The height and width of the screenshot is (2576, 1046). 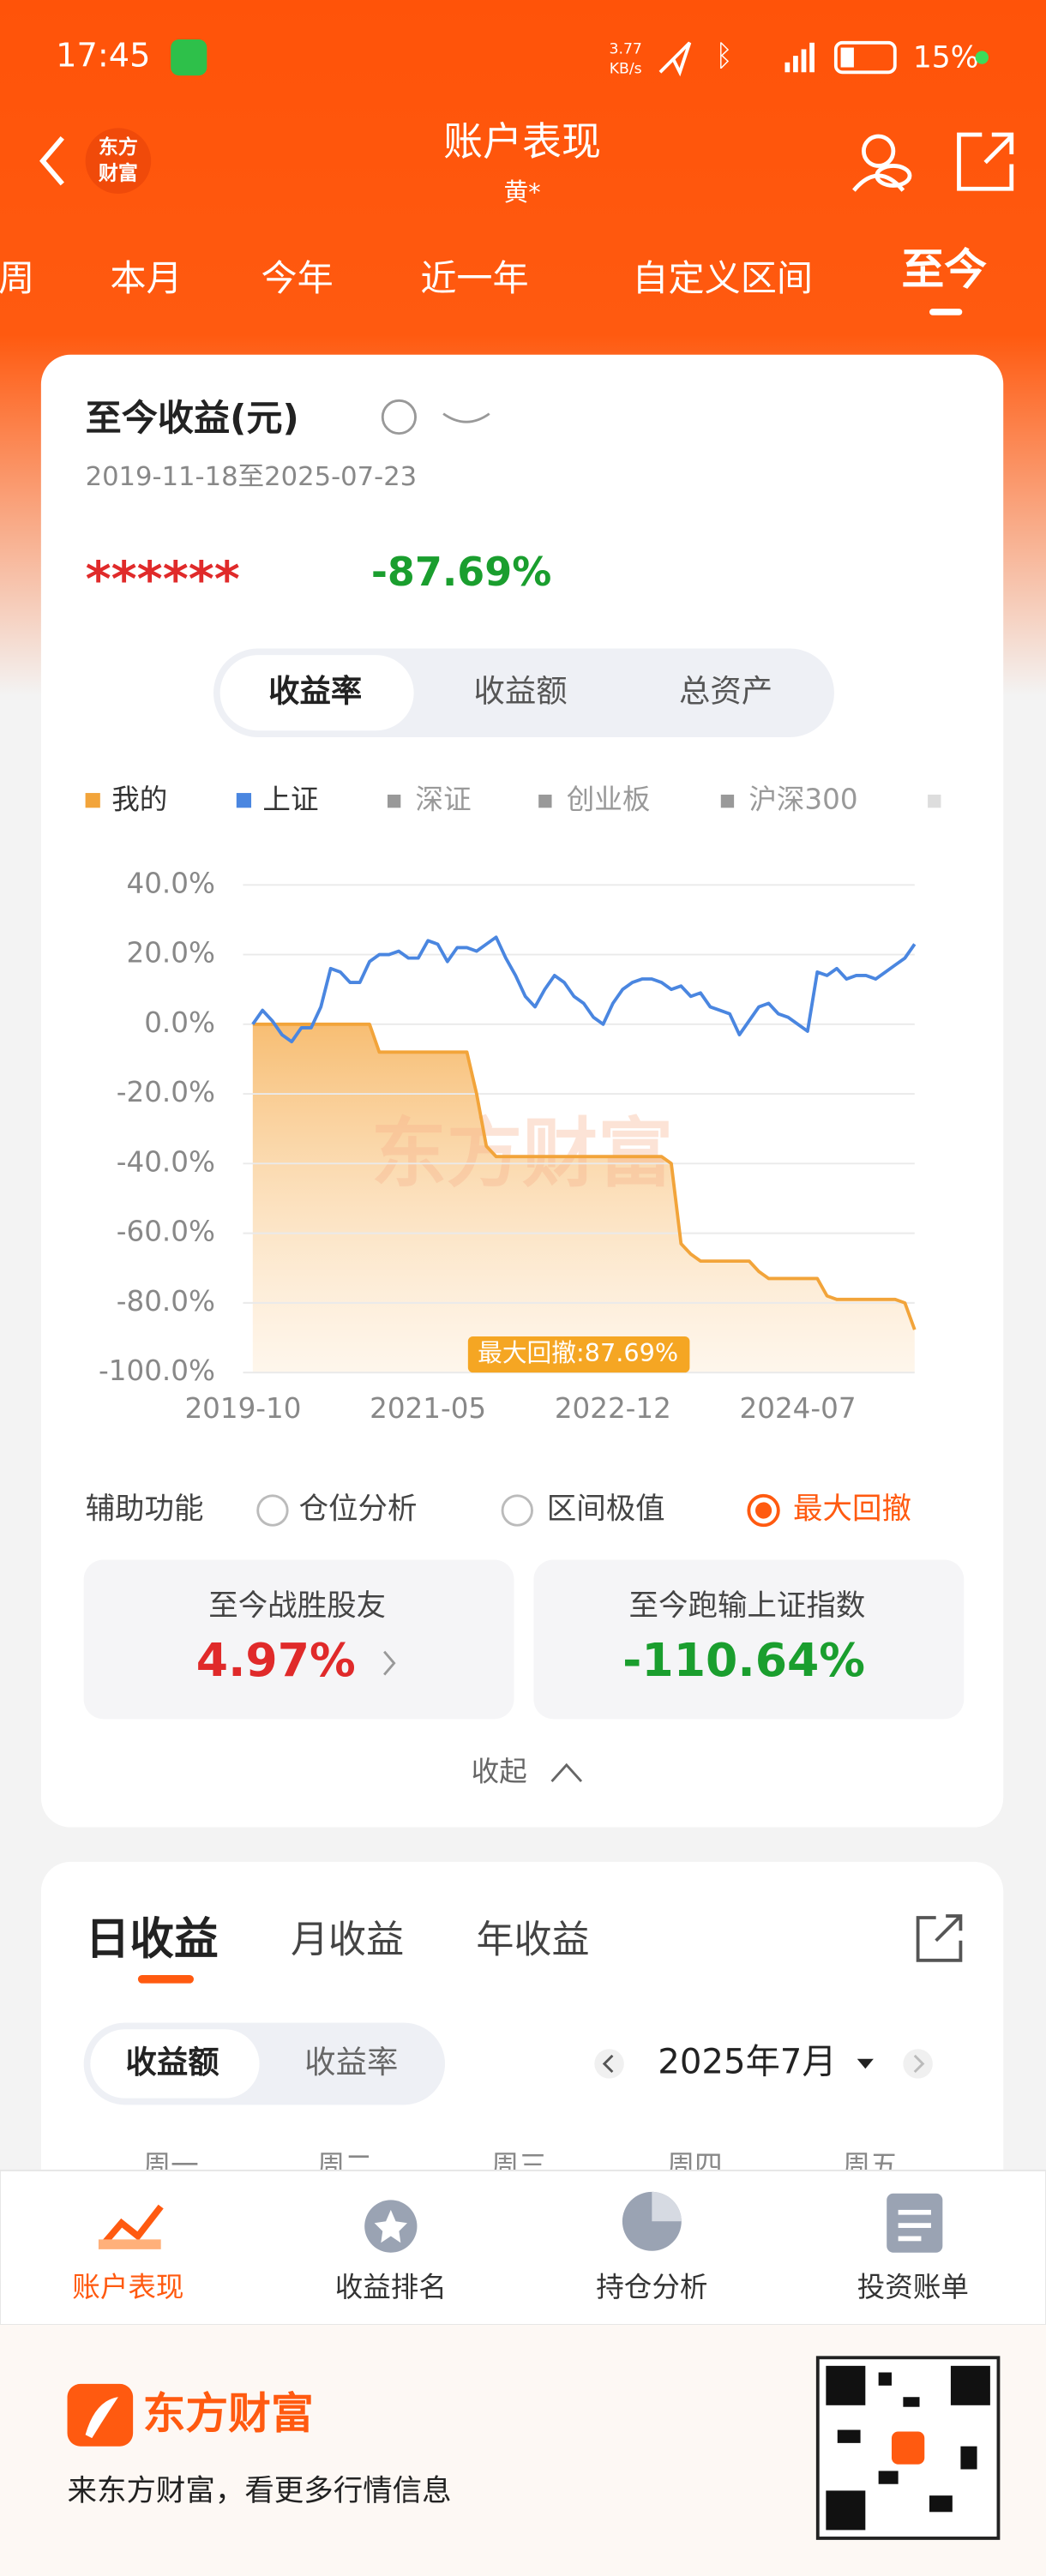 What do you see at coordinates (803, 800) in the screenshot?
I see `legend-label: 沪深300` at bounding box center [803, 800].